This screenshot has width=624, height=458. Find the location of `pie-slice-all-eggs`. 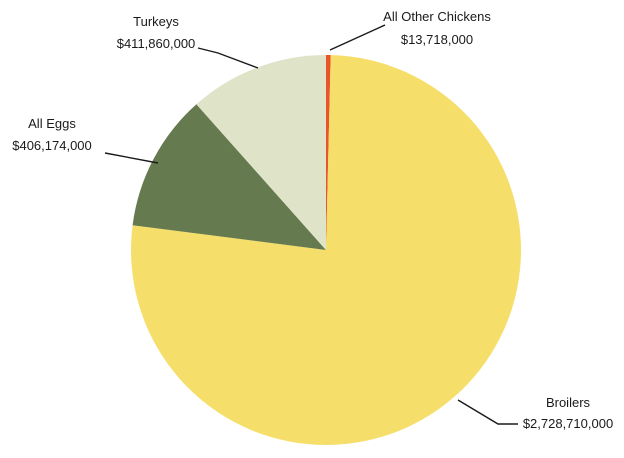

pie-slice-all-eggs is located at coordinates (229, 177).